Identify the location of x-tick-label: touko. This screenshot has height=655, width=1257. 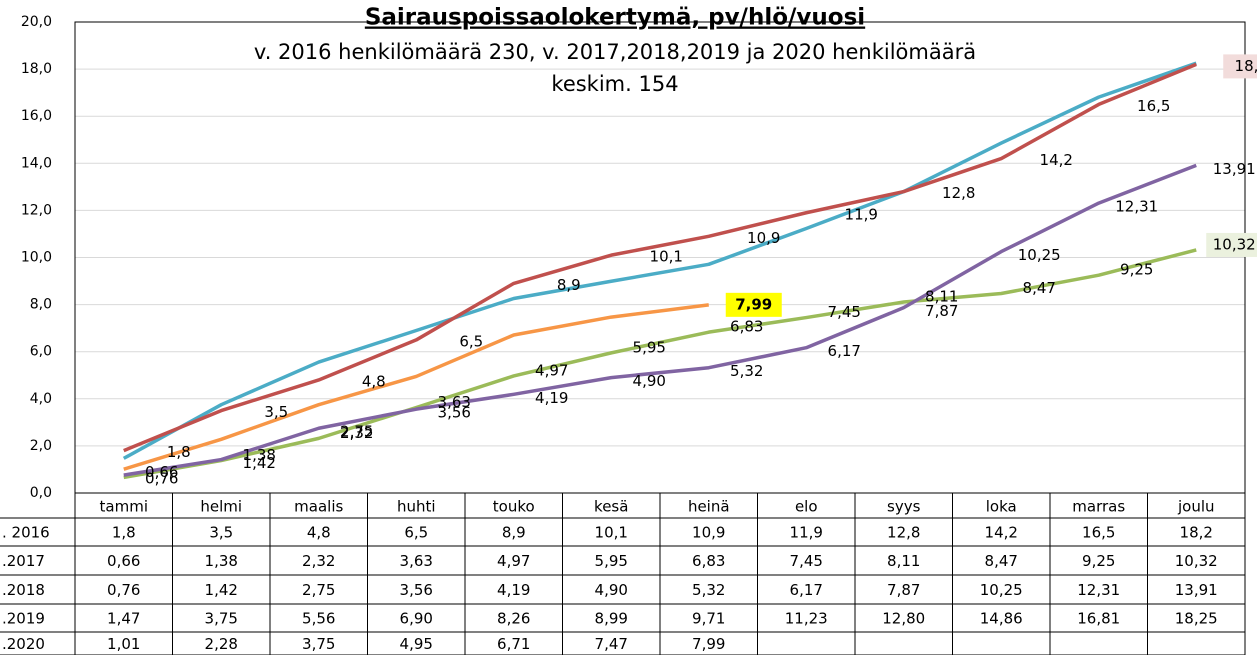
(514, 507).